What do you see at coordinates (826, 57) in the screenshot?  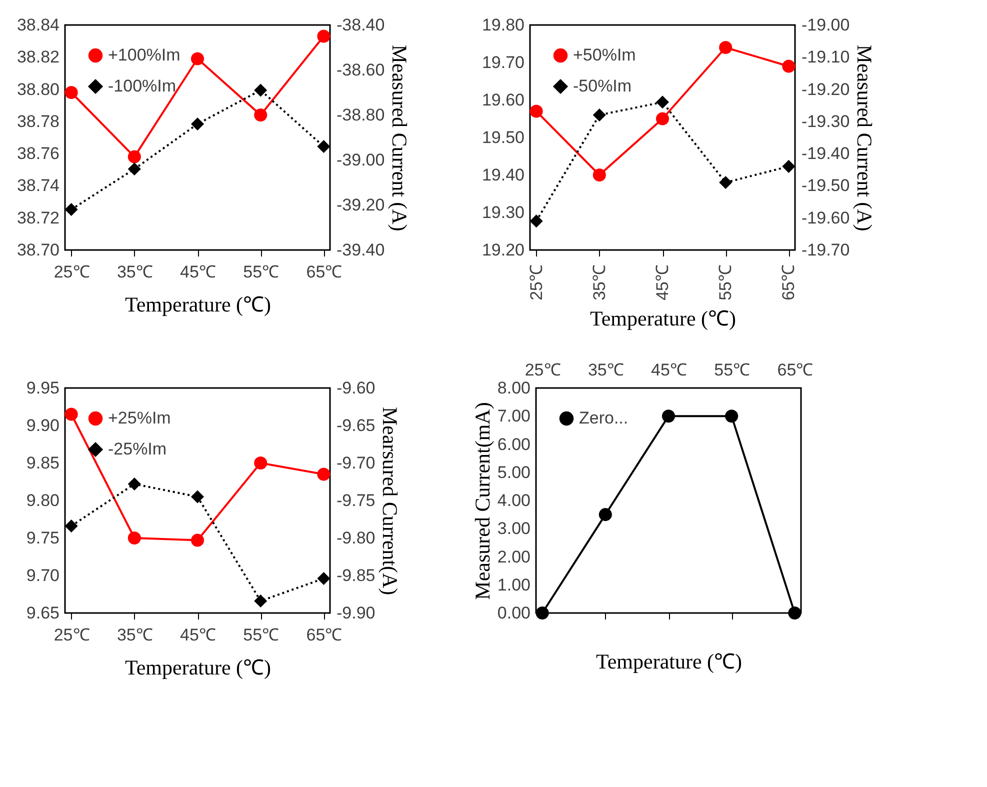 I see `y2-tick-label: -19.10` at bounding box center [826, 57].